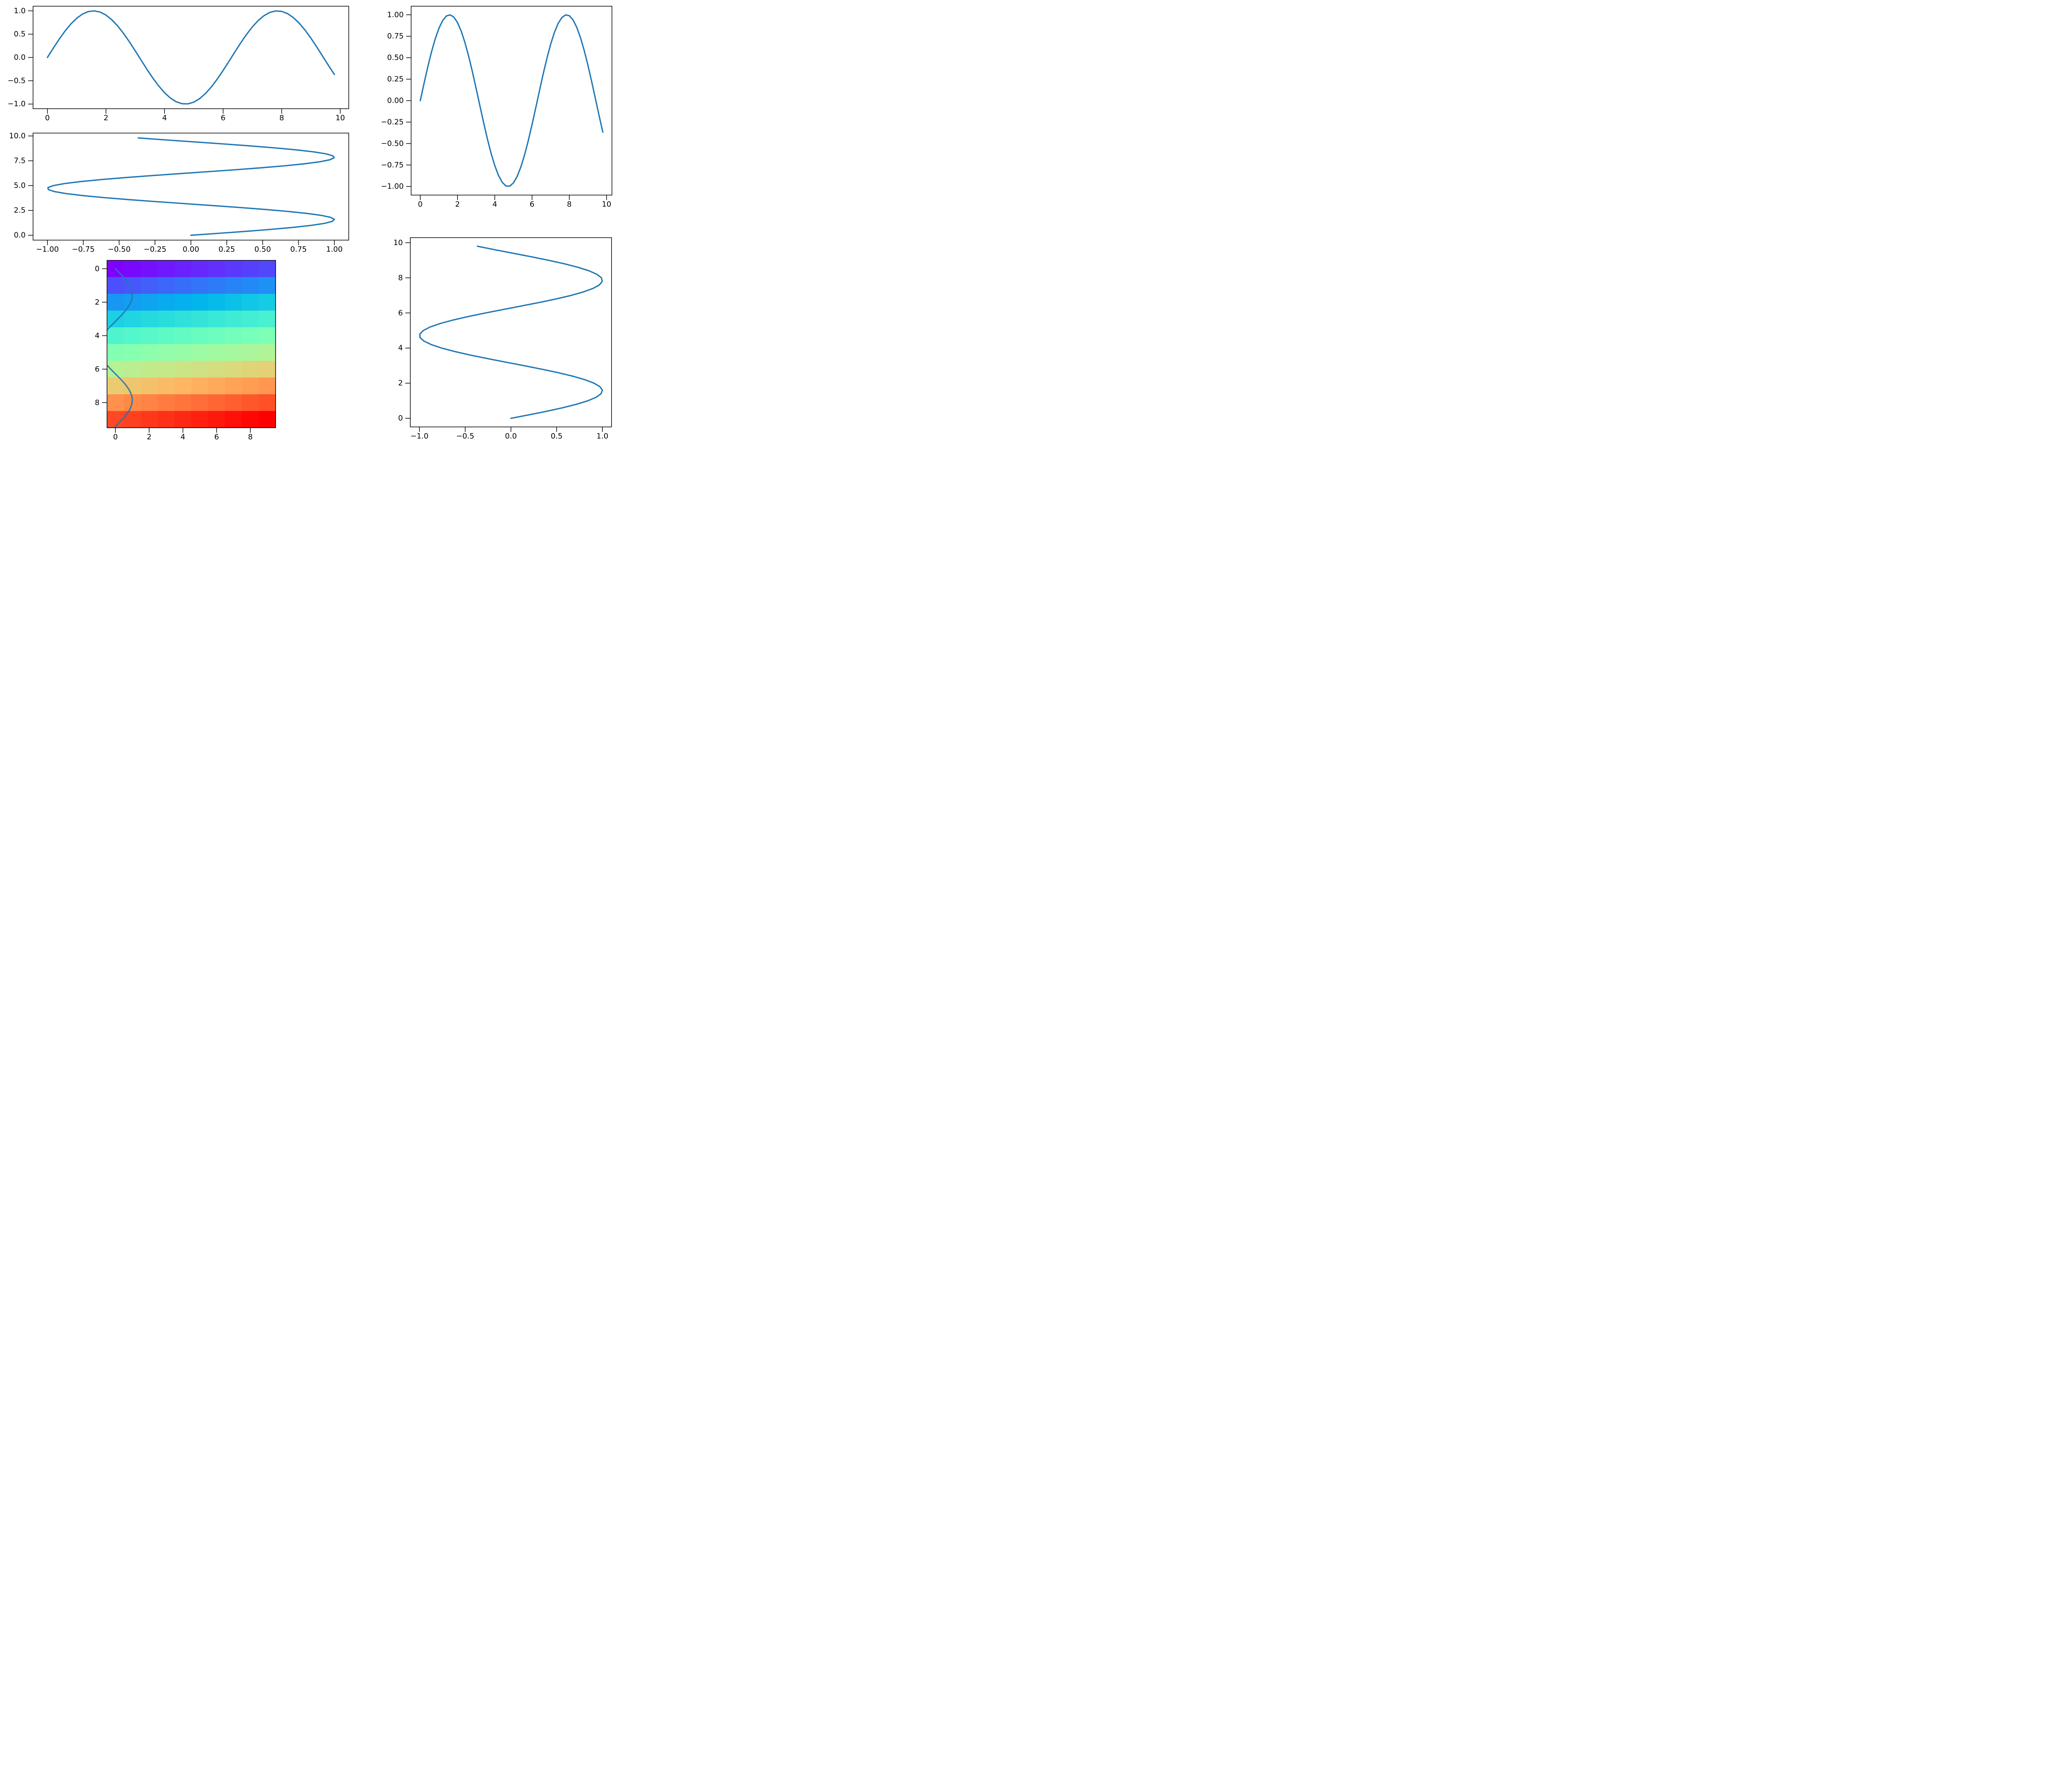 This screenshot has height=1792, width=2066. What do you see at coordinates (155, 250) in the screenshot?
I see `x-tick-label: −0.25` at bounding box center [155, 250].